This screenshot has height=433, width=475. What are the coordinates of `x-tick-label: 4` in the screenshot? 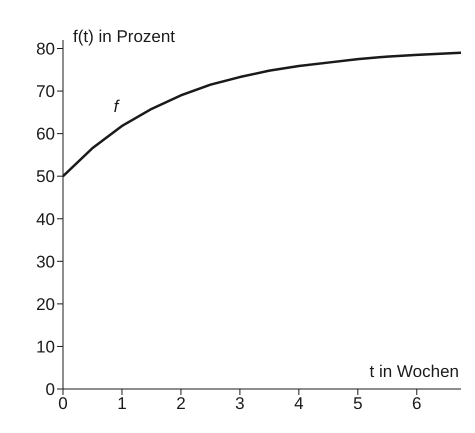 It's located at (299, 404).